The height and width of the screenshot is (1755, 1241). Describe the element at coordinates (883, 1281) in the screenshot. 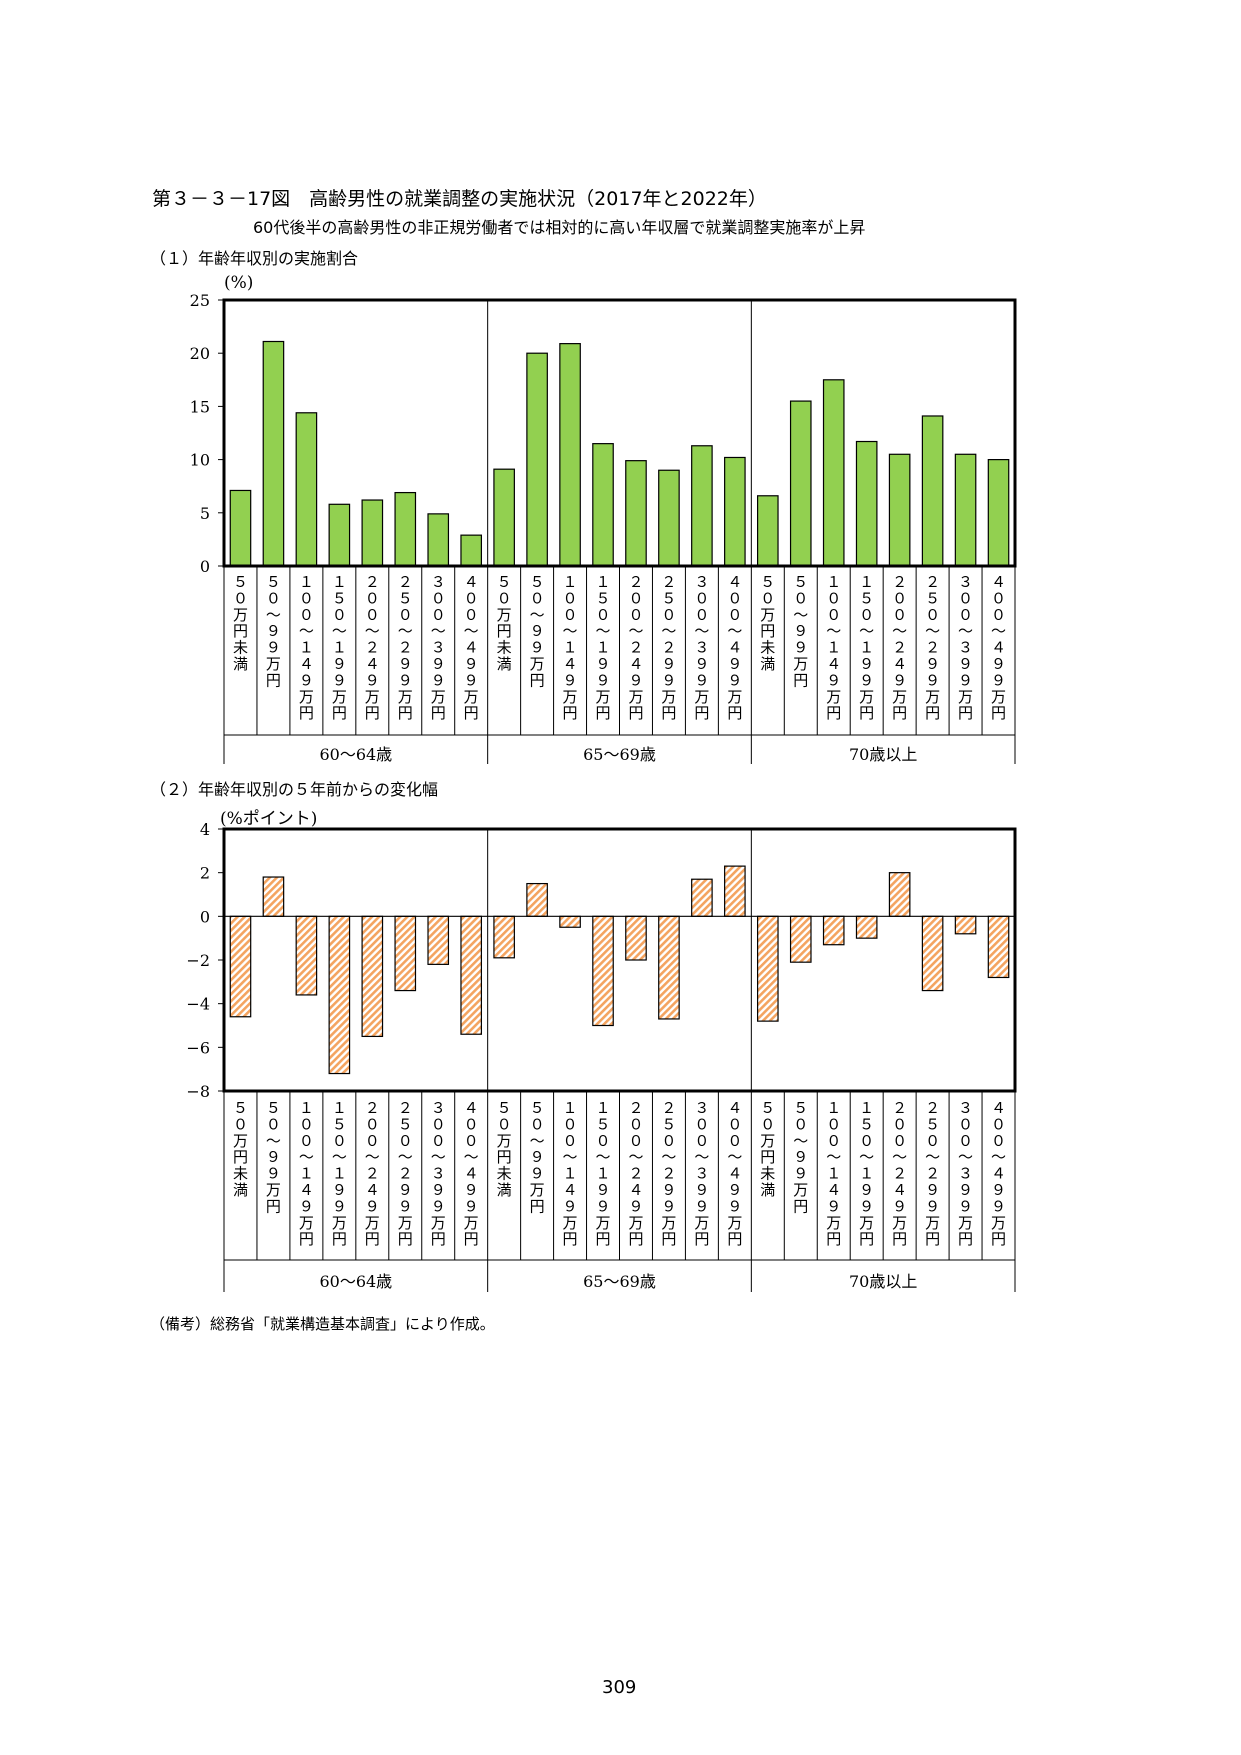

I see `group-label: 70歳以上` at that location.